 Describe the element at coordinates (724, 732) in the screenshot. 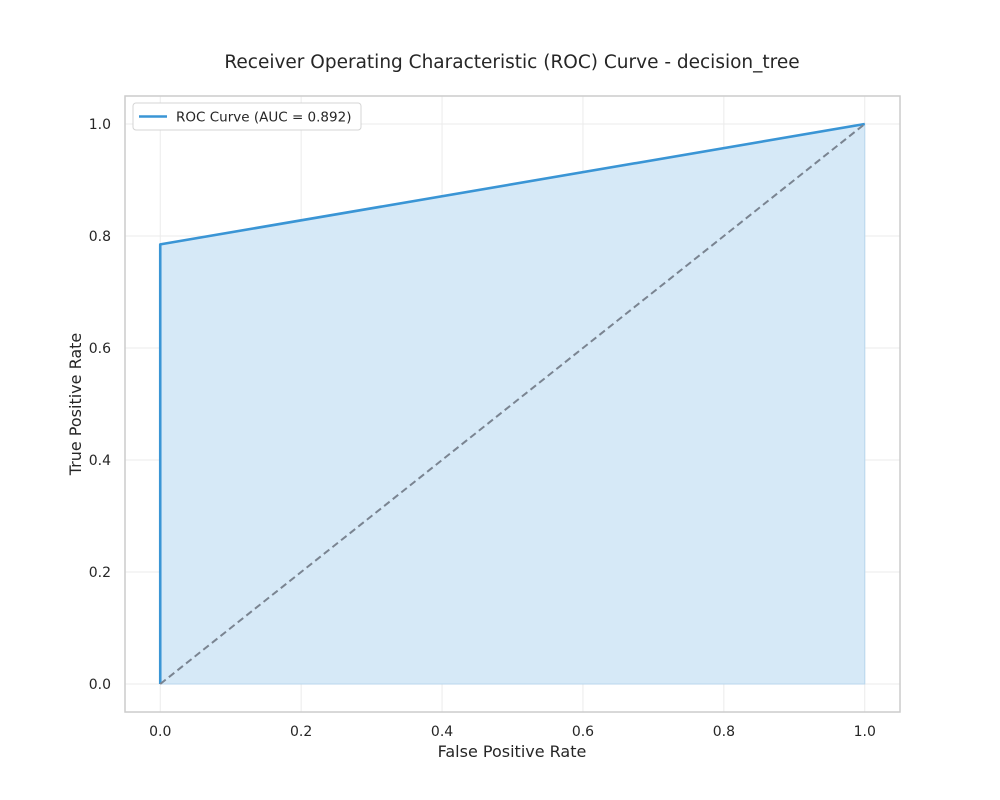

I see `x-tick-label: 0.8` at that location.